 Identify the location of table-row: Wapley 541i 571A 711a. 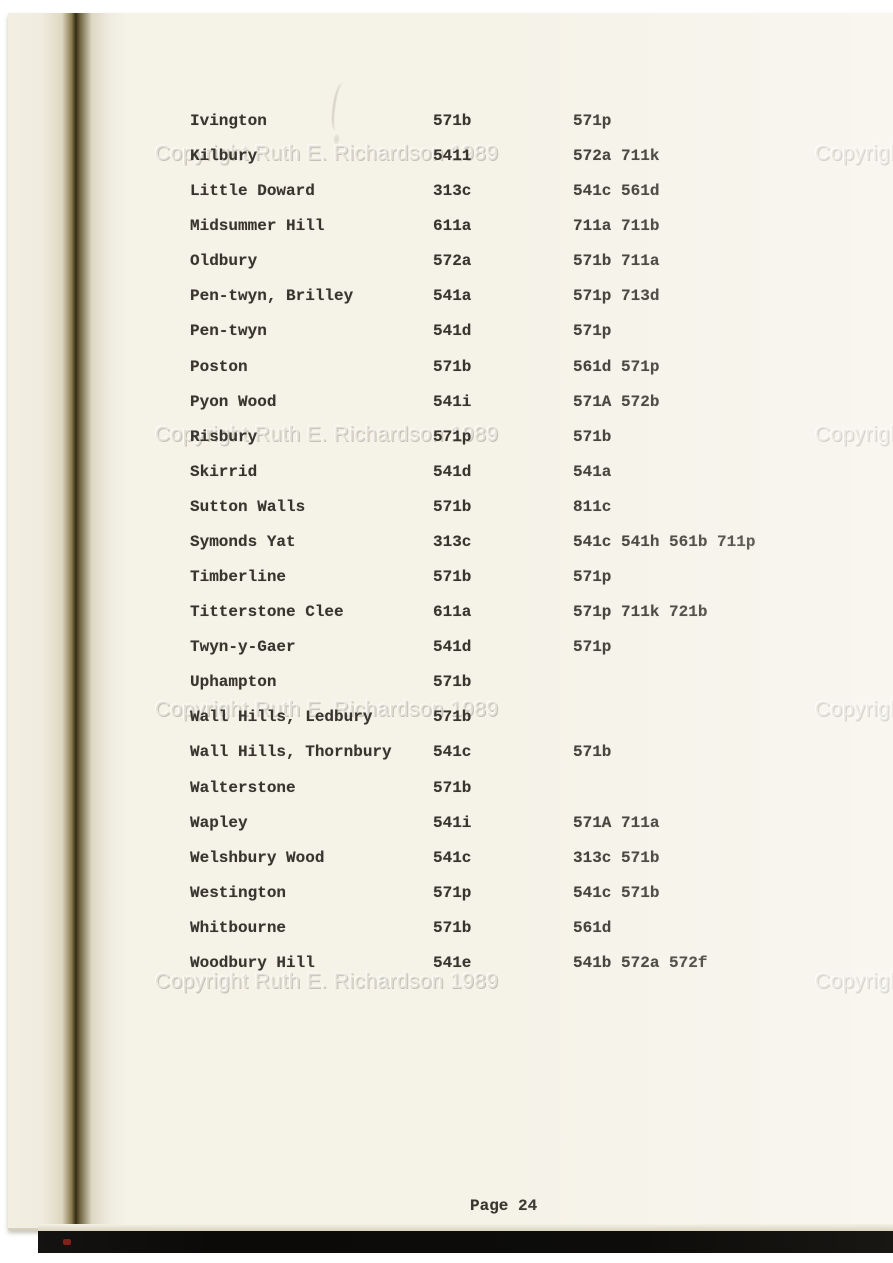
(450, 829).